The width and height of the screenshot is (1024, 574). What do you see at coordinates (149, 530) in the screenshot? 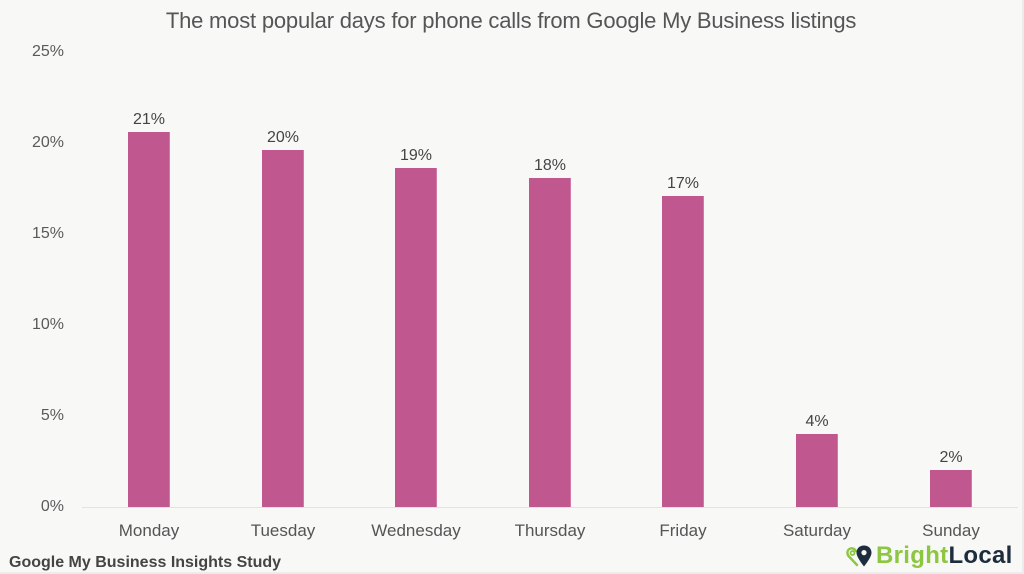
I see `x-tick-label: Monday` at bounding box center [149, 530].